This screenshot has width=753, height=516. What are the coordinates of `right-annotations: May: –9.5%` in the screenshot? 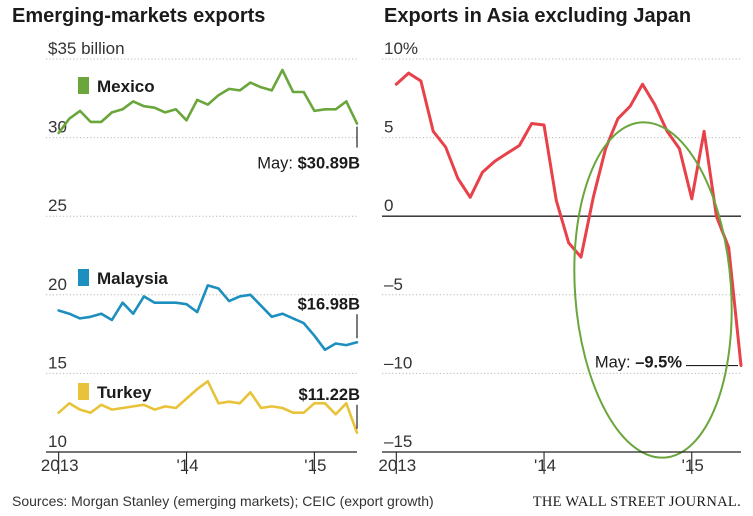 It's located at (666, 363).